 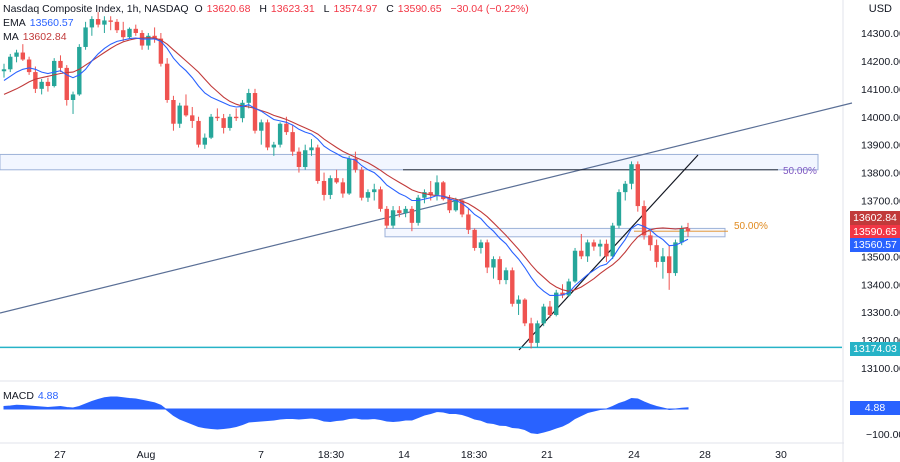 I want to click on change-value: −30.04 (−0.22%), so click(x=489, y=9).